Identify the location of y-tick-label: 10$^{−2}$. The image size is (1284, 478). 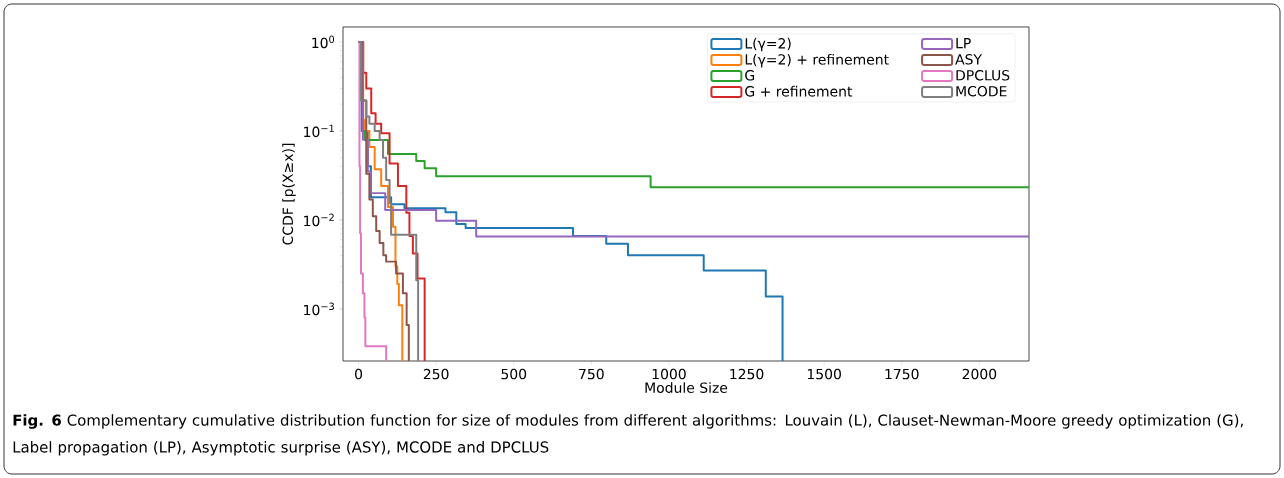
(319, 220).